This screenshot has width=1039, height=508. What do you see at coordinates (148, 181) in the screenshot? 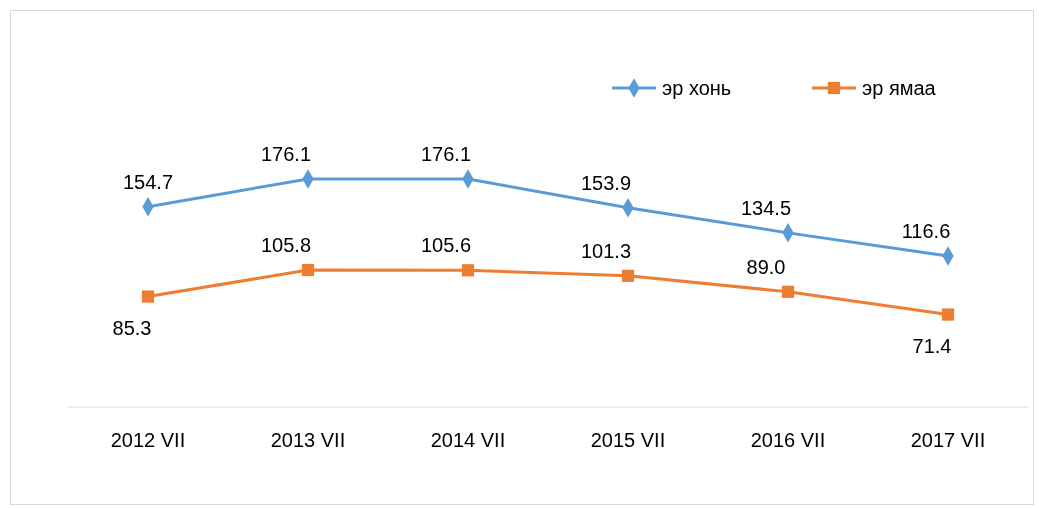
I see `data-label: 154.7` at bounding box center [148, 181].